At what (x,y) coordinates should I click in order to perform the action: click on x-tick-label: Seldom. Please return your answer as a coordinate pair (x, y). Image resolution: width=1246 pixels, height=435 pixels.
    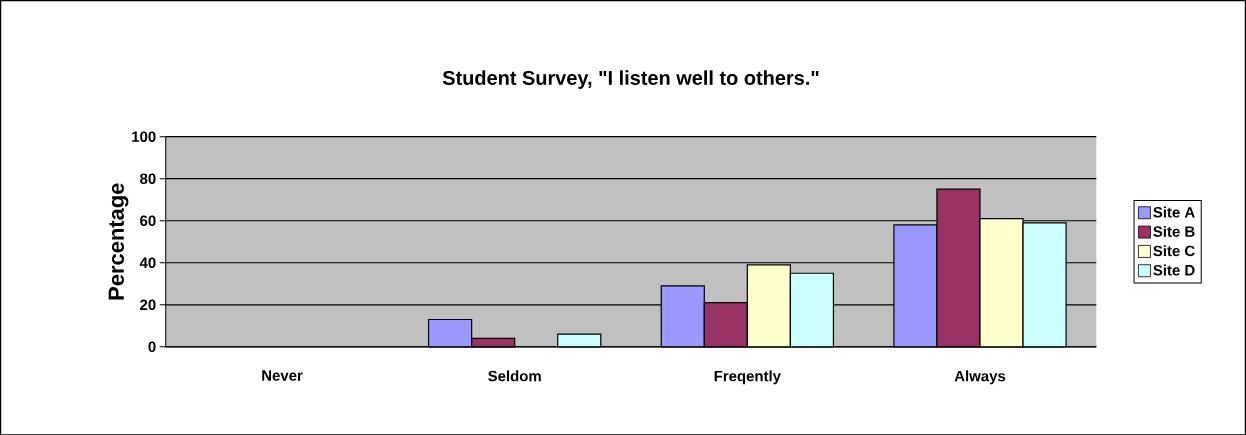
    Looking at the image, I should click on (514, 376).